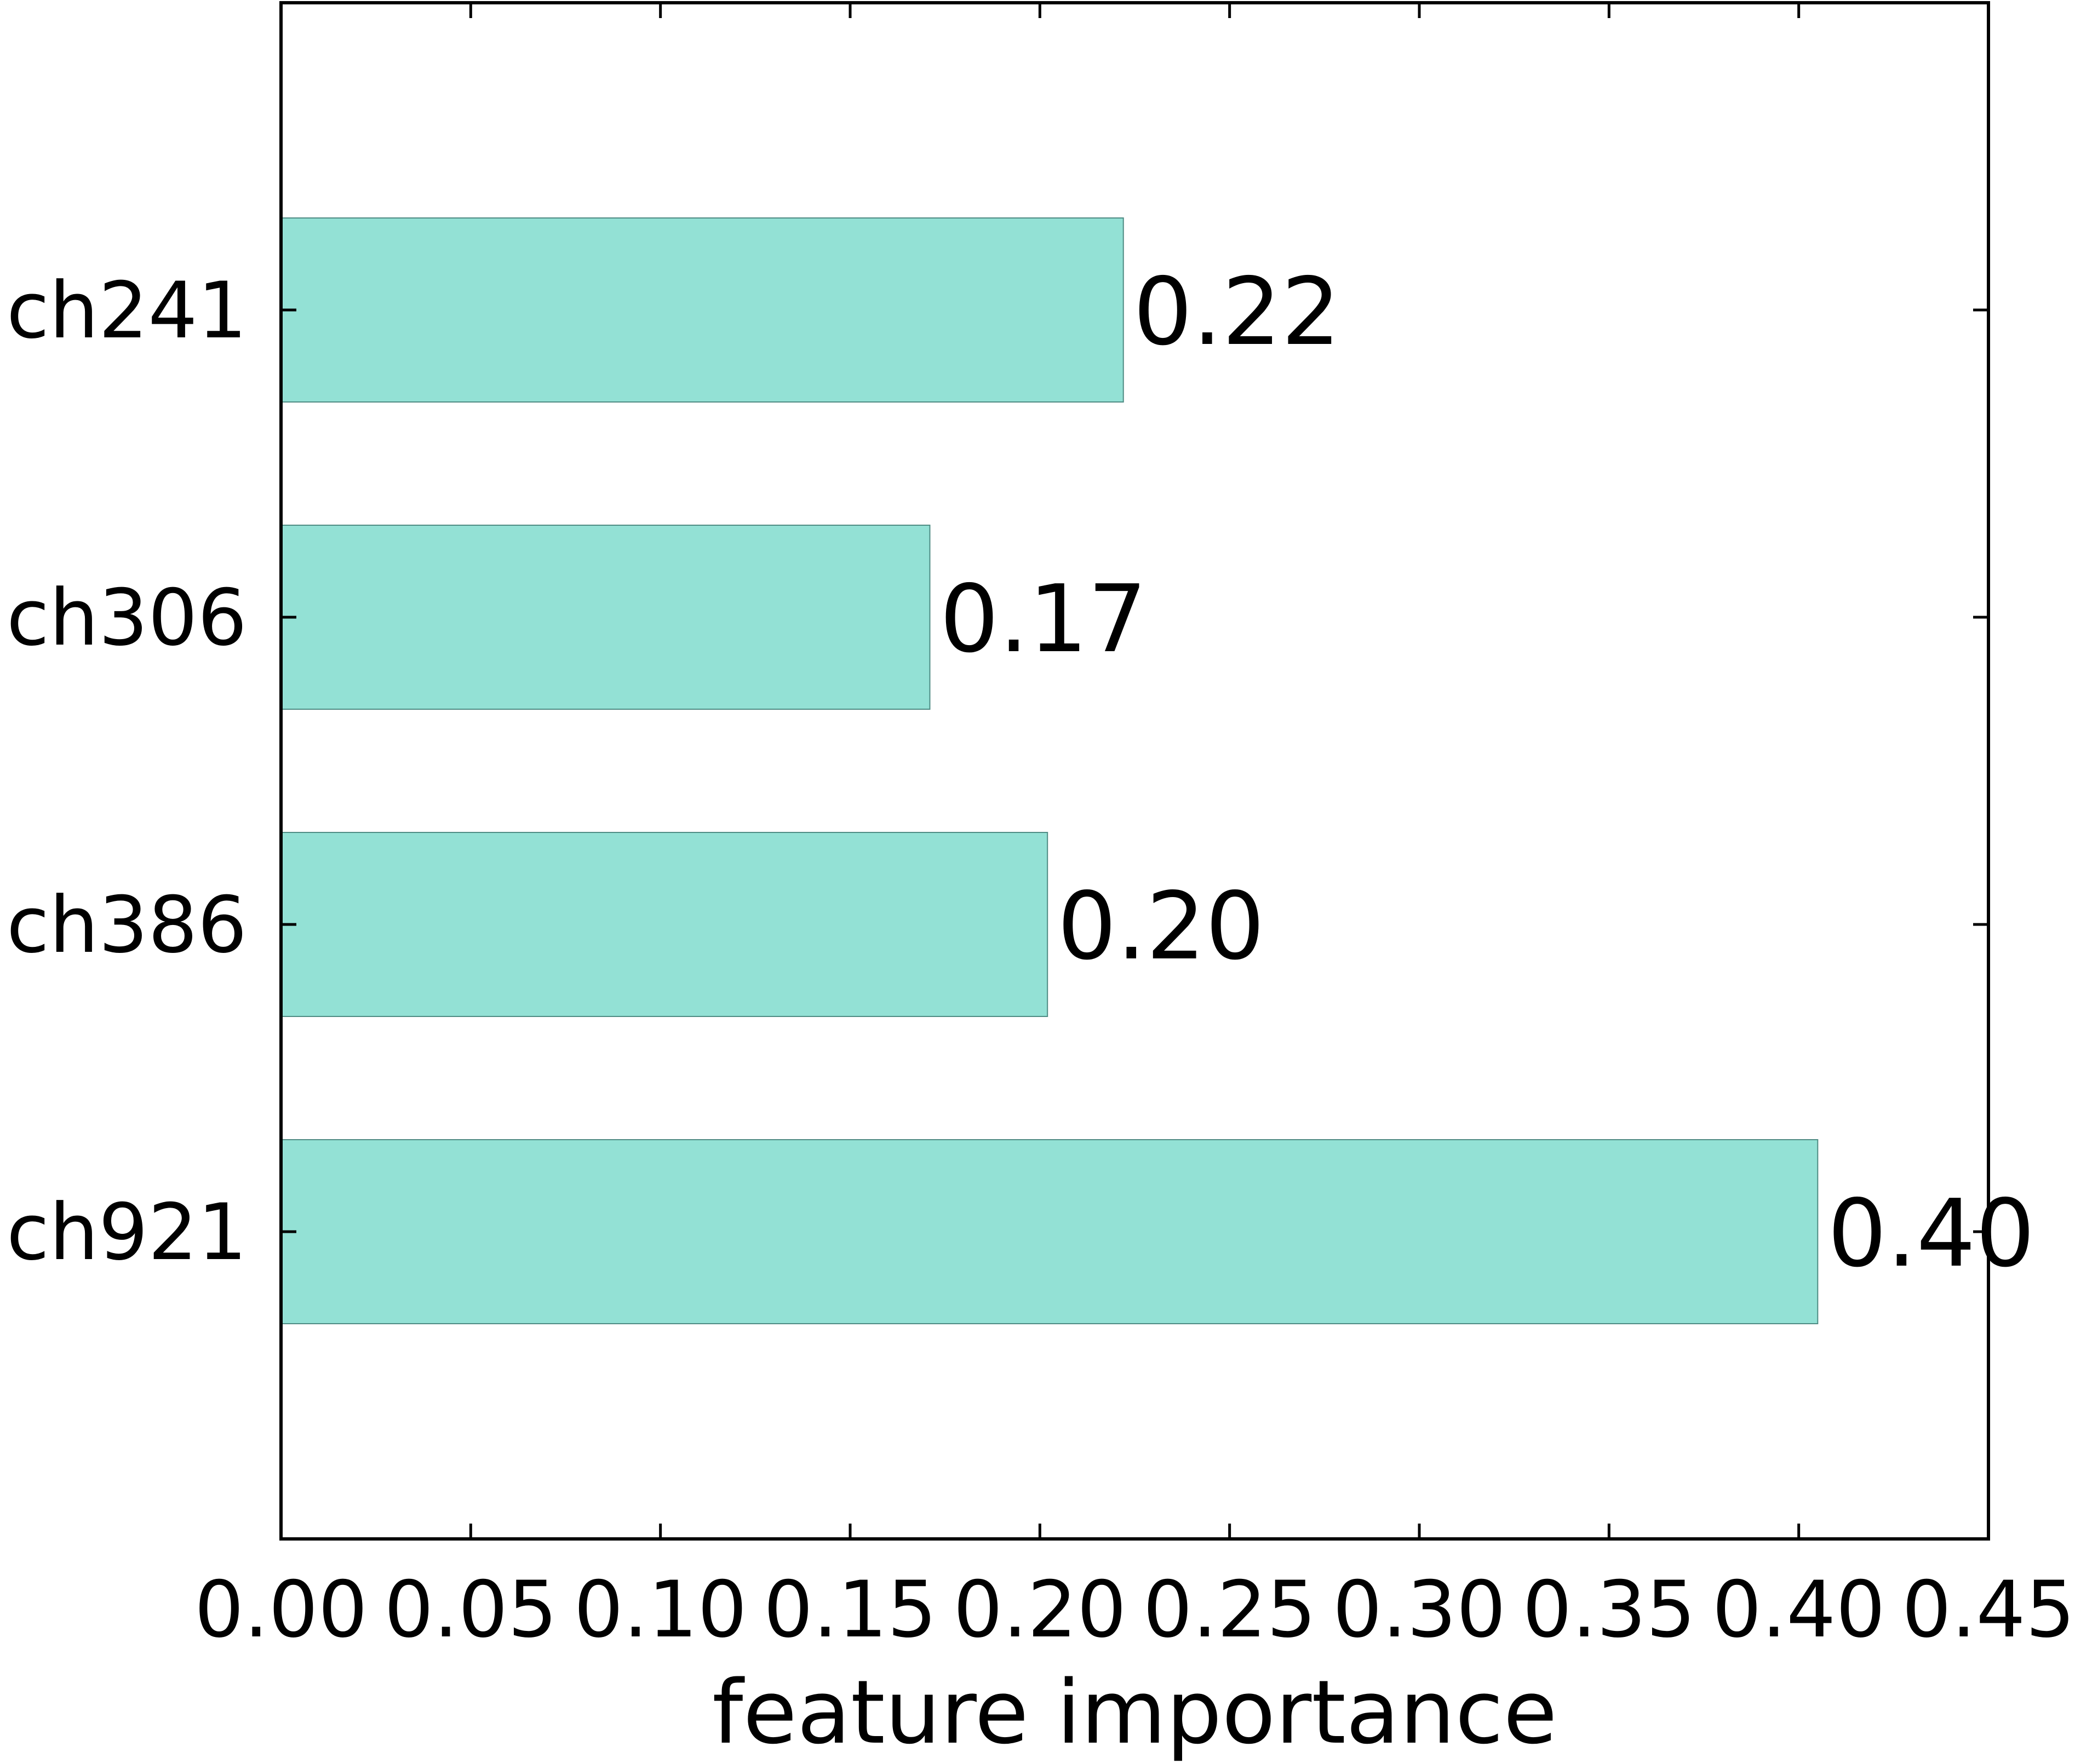 The image size is (2075, 1764). I want to click on value-label: 0.22, so click(1237, 312).